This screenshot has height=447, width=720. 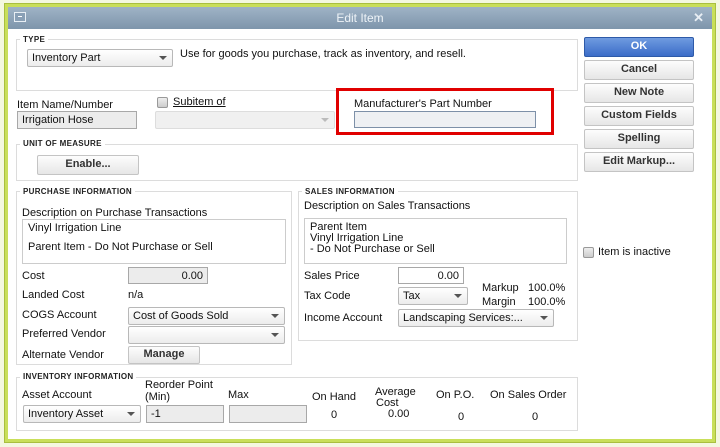 I want to click on title-bar: Edit Item ✕, so click(x=360, y=18).